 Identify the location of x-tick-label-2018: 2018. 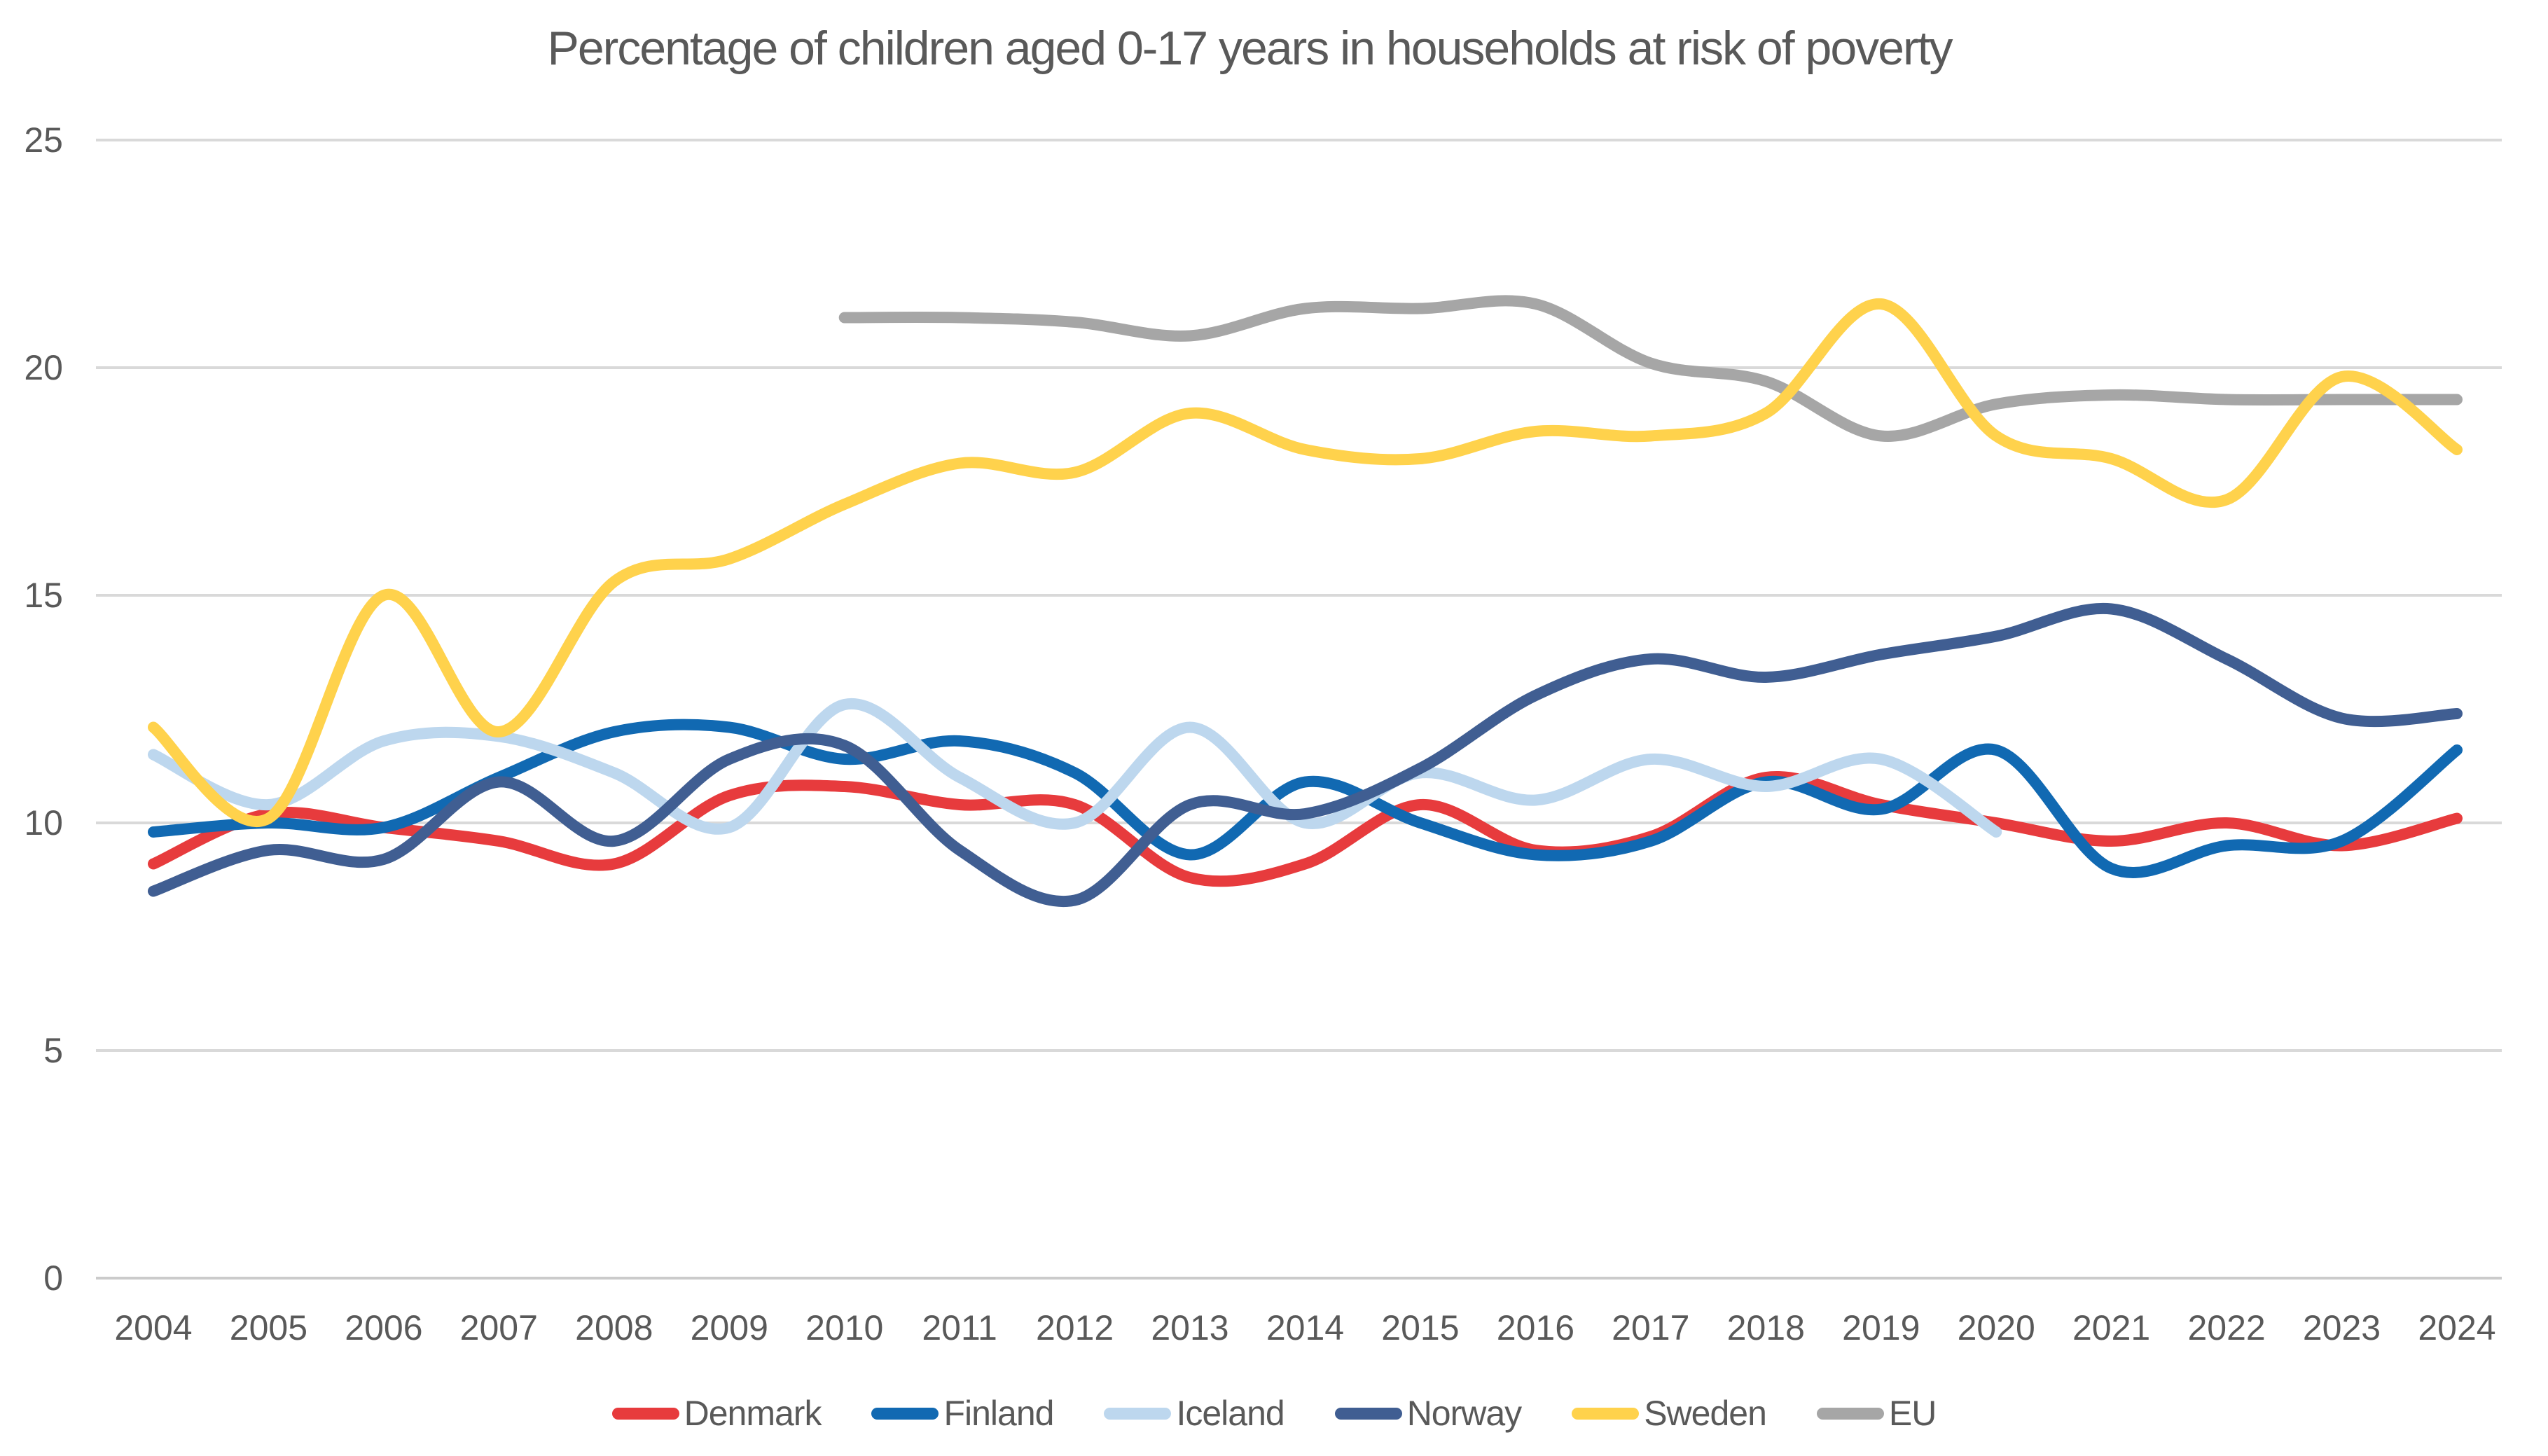
(1766, 1327).